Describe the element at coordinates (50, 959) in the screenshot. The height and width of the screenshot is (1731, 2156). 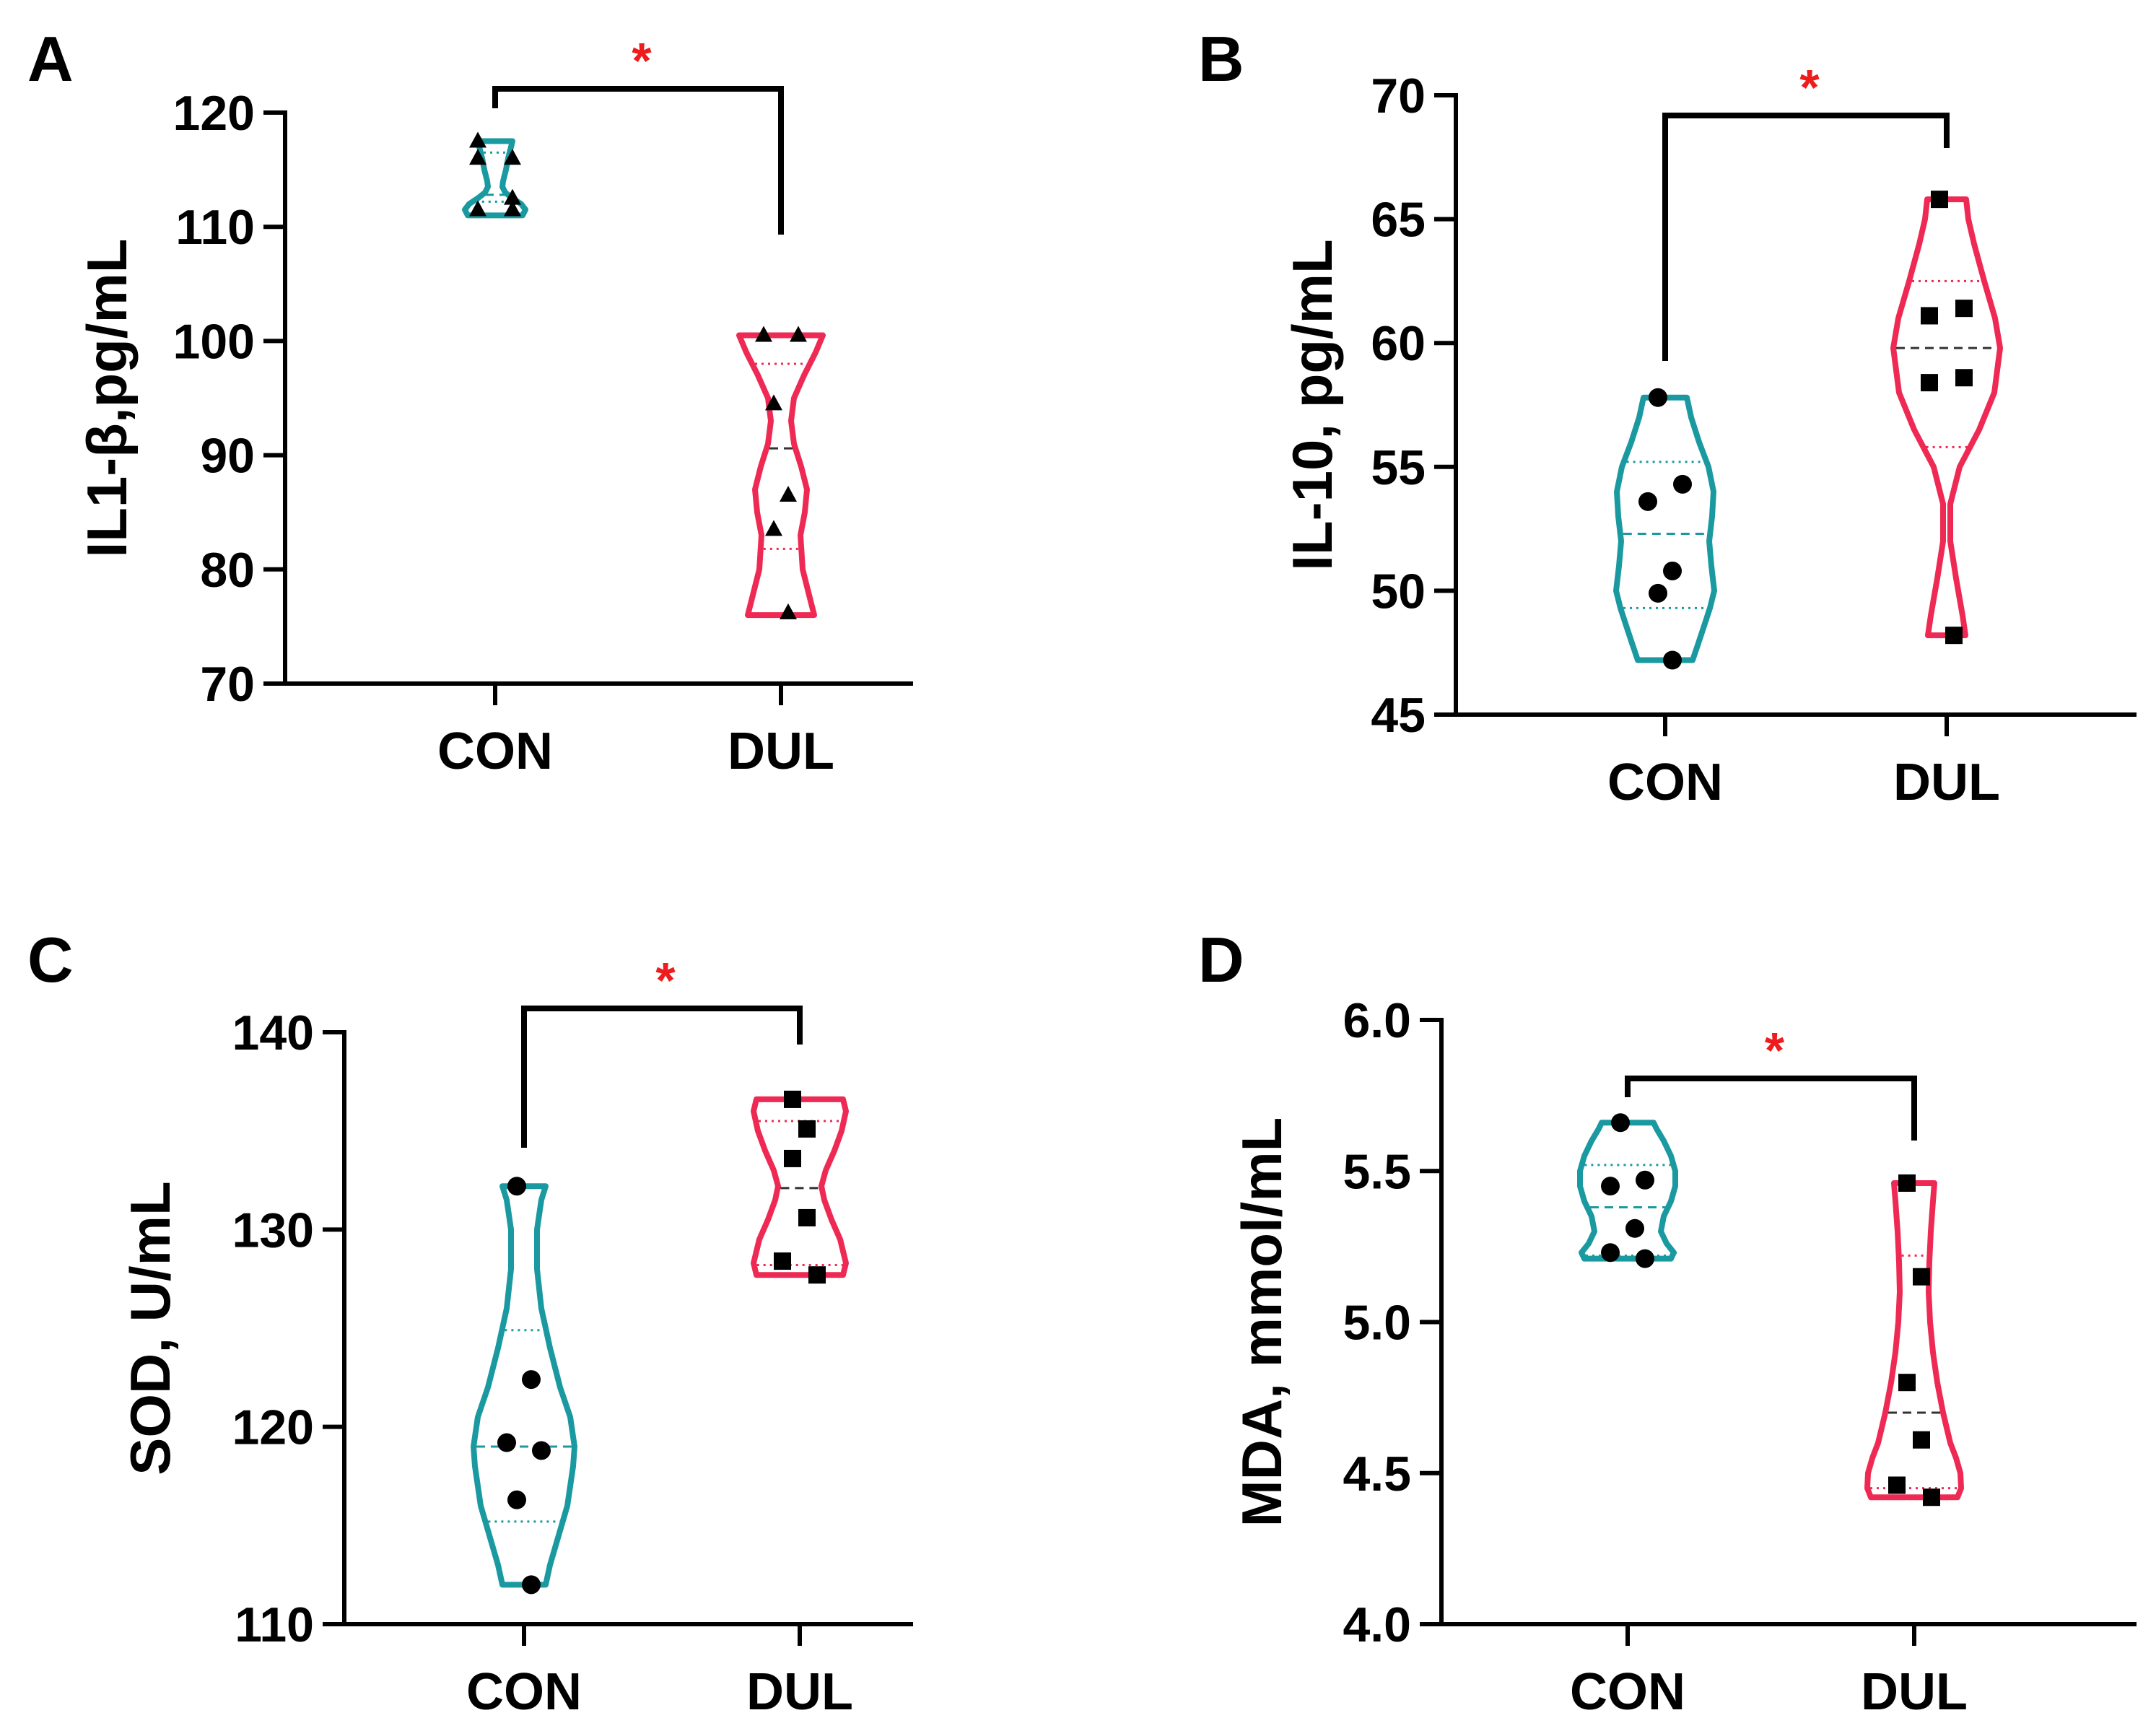
I see `panel-label: C` at that location.